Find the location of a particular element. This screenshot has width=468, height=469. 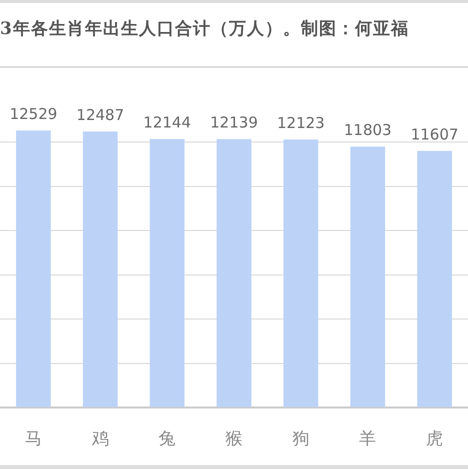

chart-title: 3年各生肖年出生人口合计（万人）。制图：何亚福 is located at coordinates (204, 29).